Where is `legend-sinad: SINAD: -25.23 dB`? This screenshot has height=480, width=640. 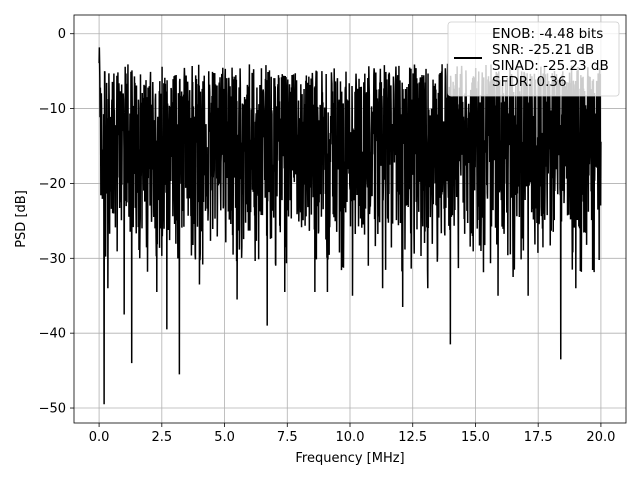 legend-sinad: SINAD: -25.23 dB is located at coordinates (550, 66).